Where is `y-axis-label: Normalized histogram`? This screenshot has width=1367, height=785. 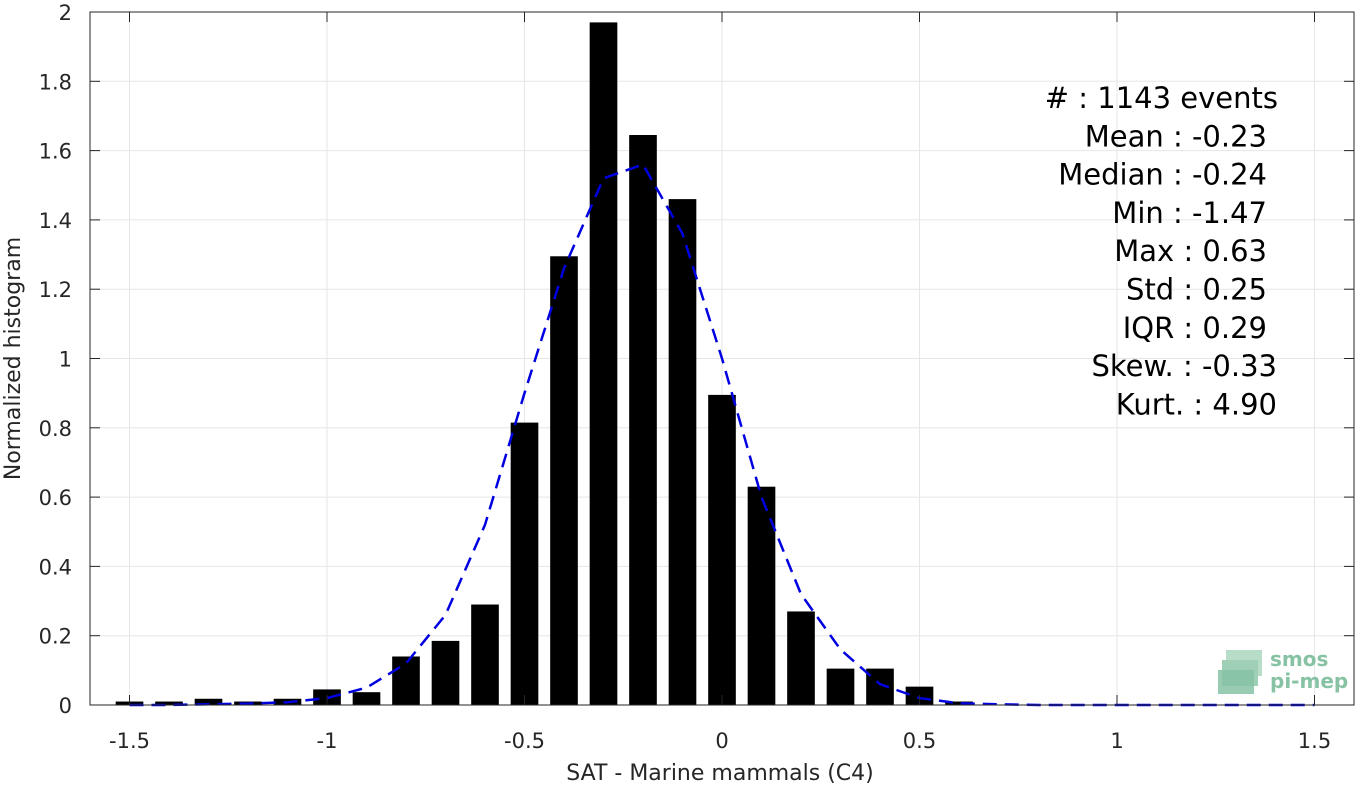 y-axis-label: Normalized histogram is located at coordinates (13, 358).